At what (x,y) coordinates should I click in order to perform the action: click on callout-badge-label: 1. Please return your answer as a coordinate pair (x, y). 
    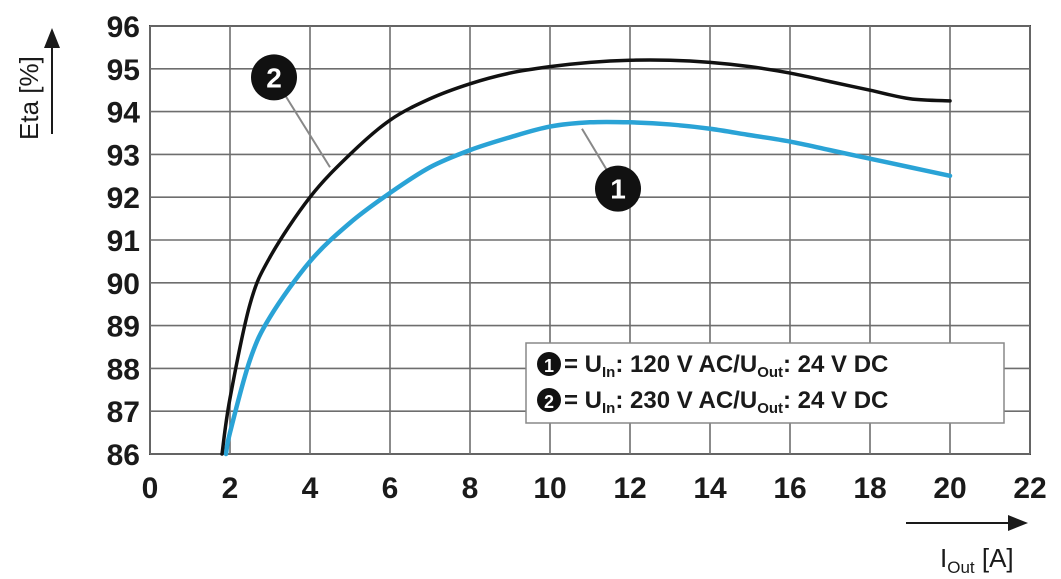
    Looking at the image, I should click on (618, 189).